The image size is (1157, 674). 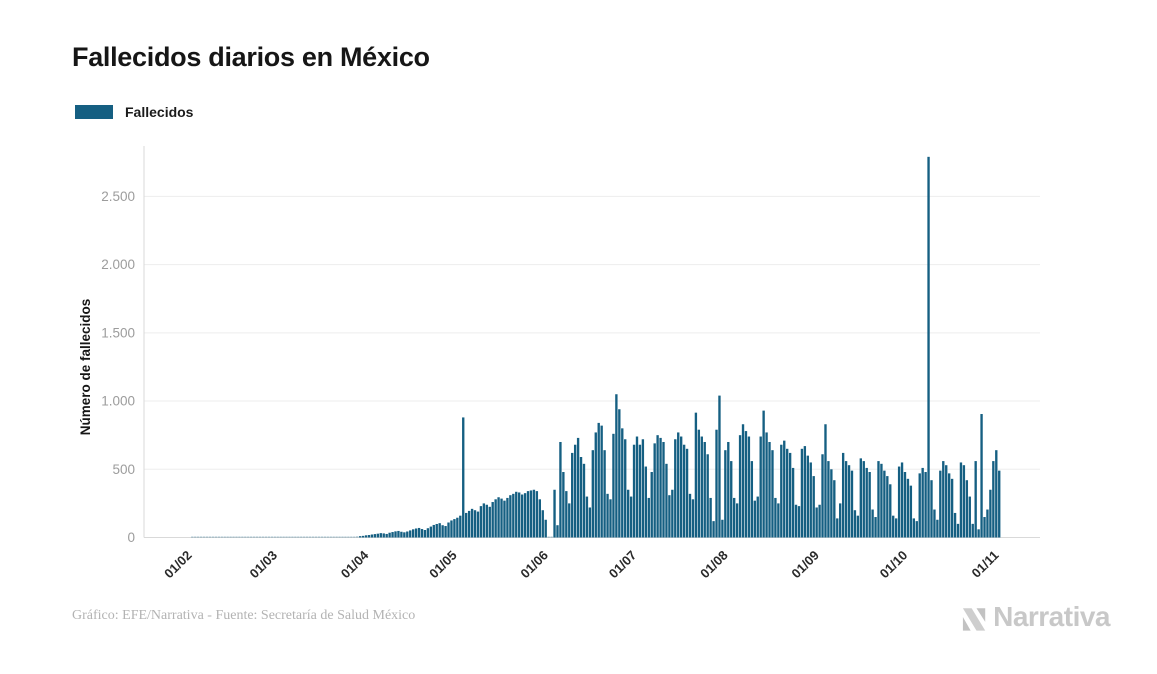 What do you see at coordinates (94, 112) in the screenshot?
I see `legend-swatch-fallecidos` at bounding box center [94, 112].